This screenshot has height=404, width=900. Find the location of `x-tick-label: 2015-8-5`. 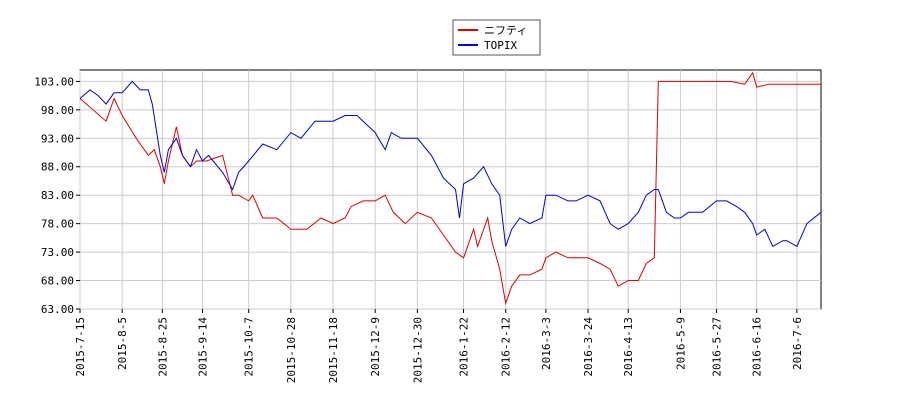

x-tick-label: 2015-8-5 is located at coordinates (122, 343).